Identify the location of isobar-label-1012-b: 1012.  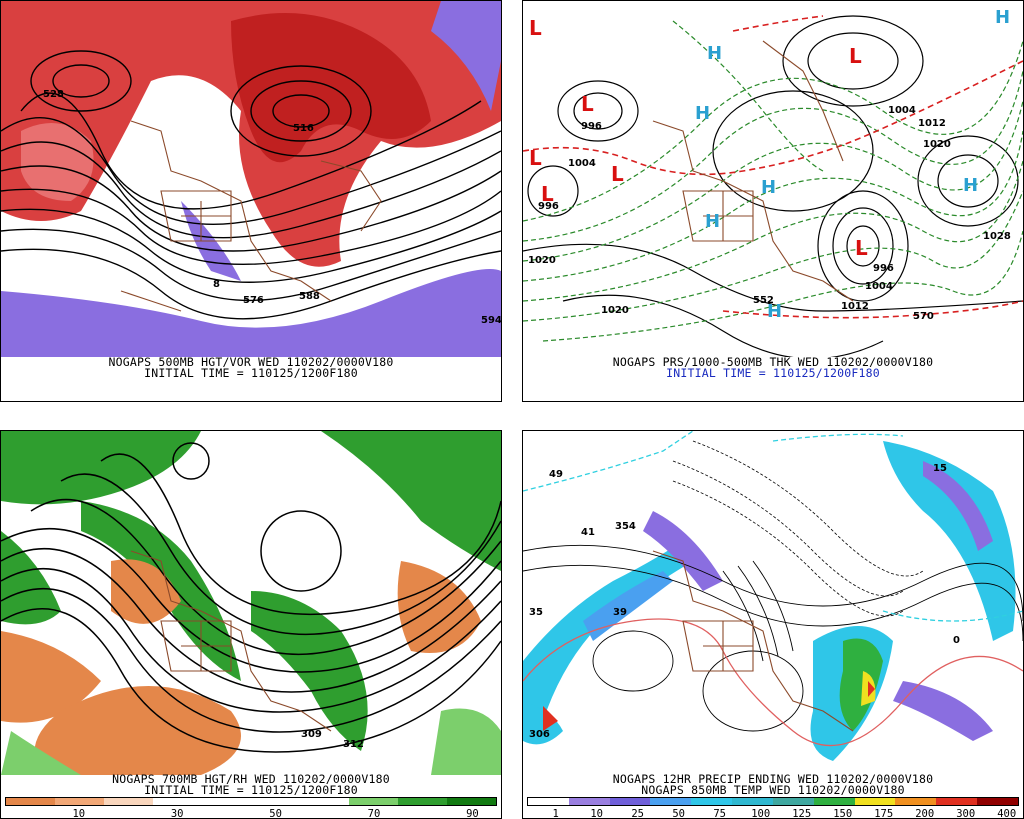
(855, 306).